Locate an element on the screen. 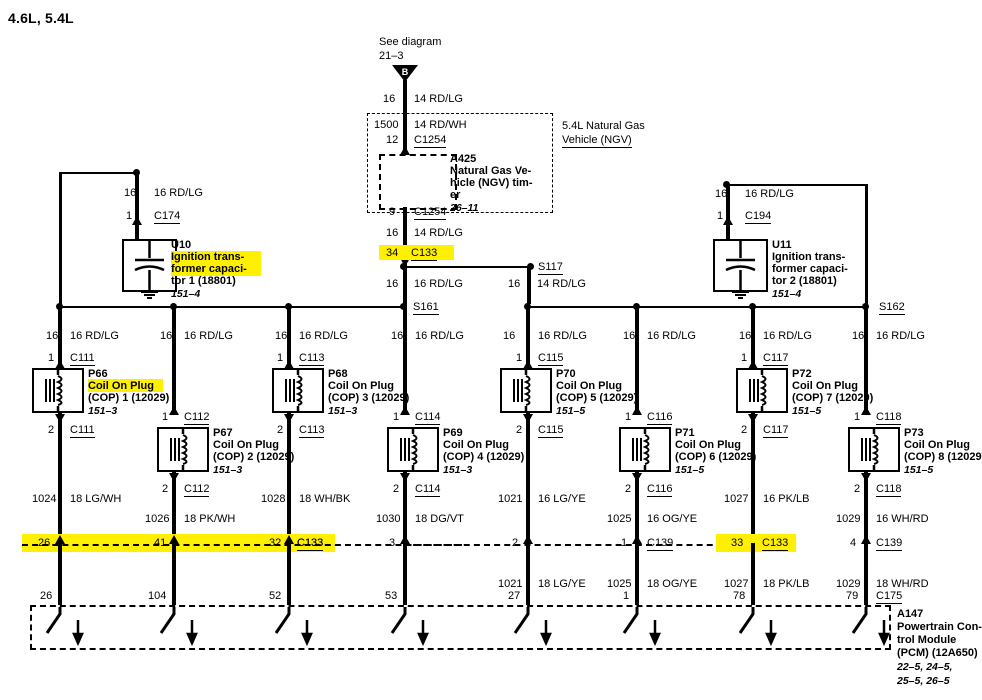  p69-top-pin: 1 is located at coordinates (396, 417).